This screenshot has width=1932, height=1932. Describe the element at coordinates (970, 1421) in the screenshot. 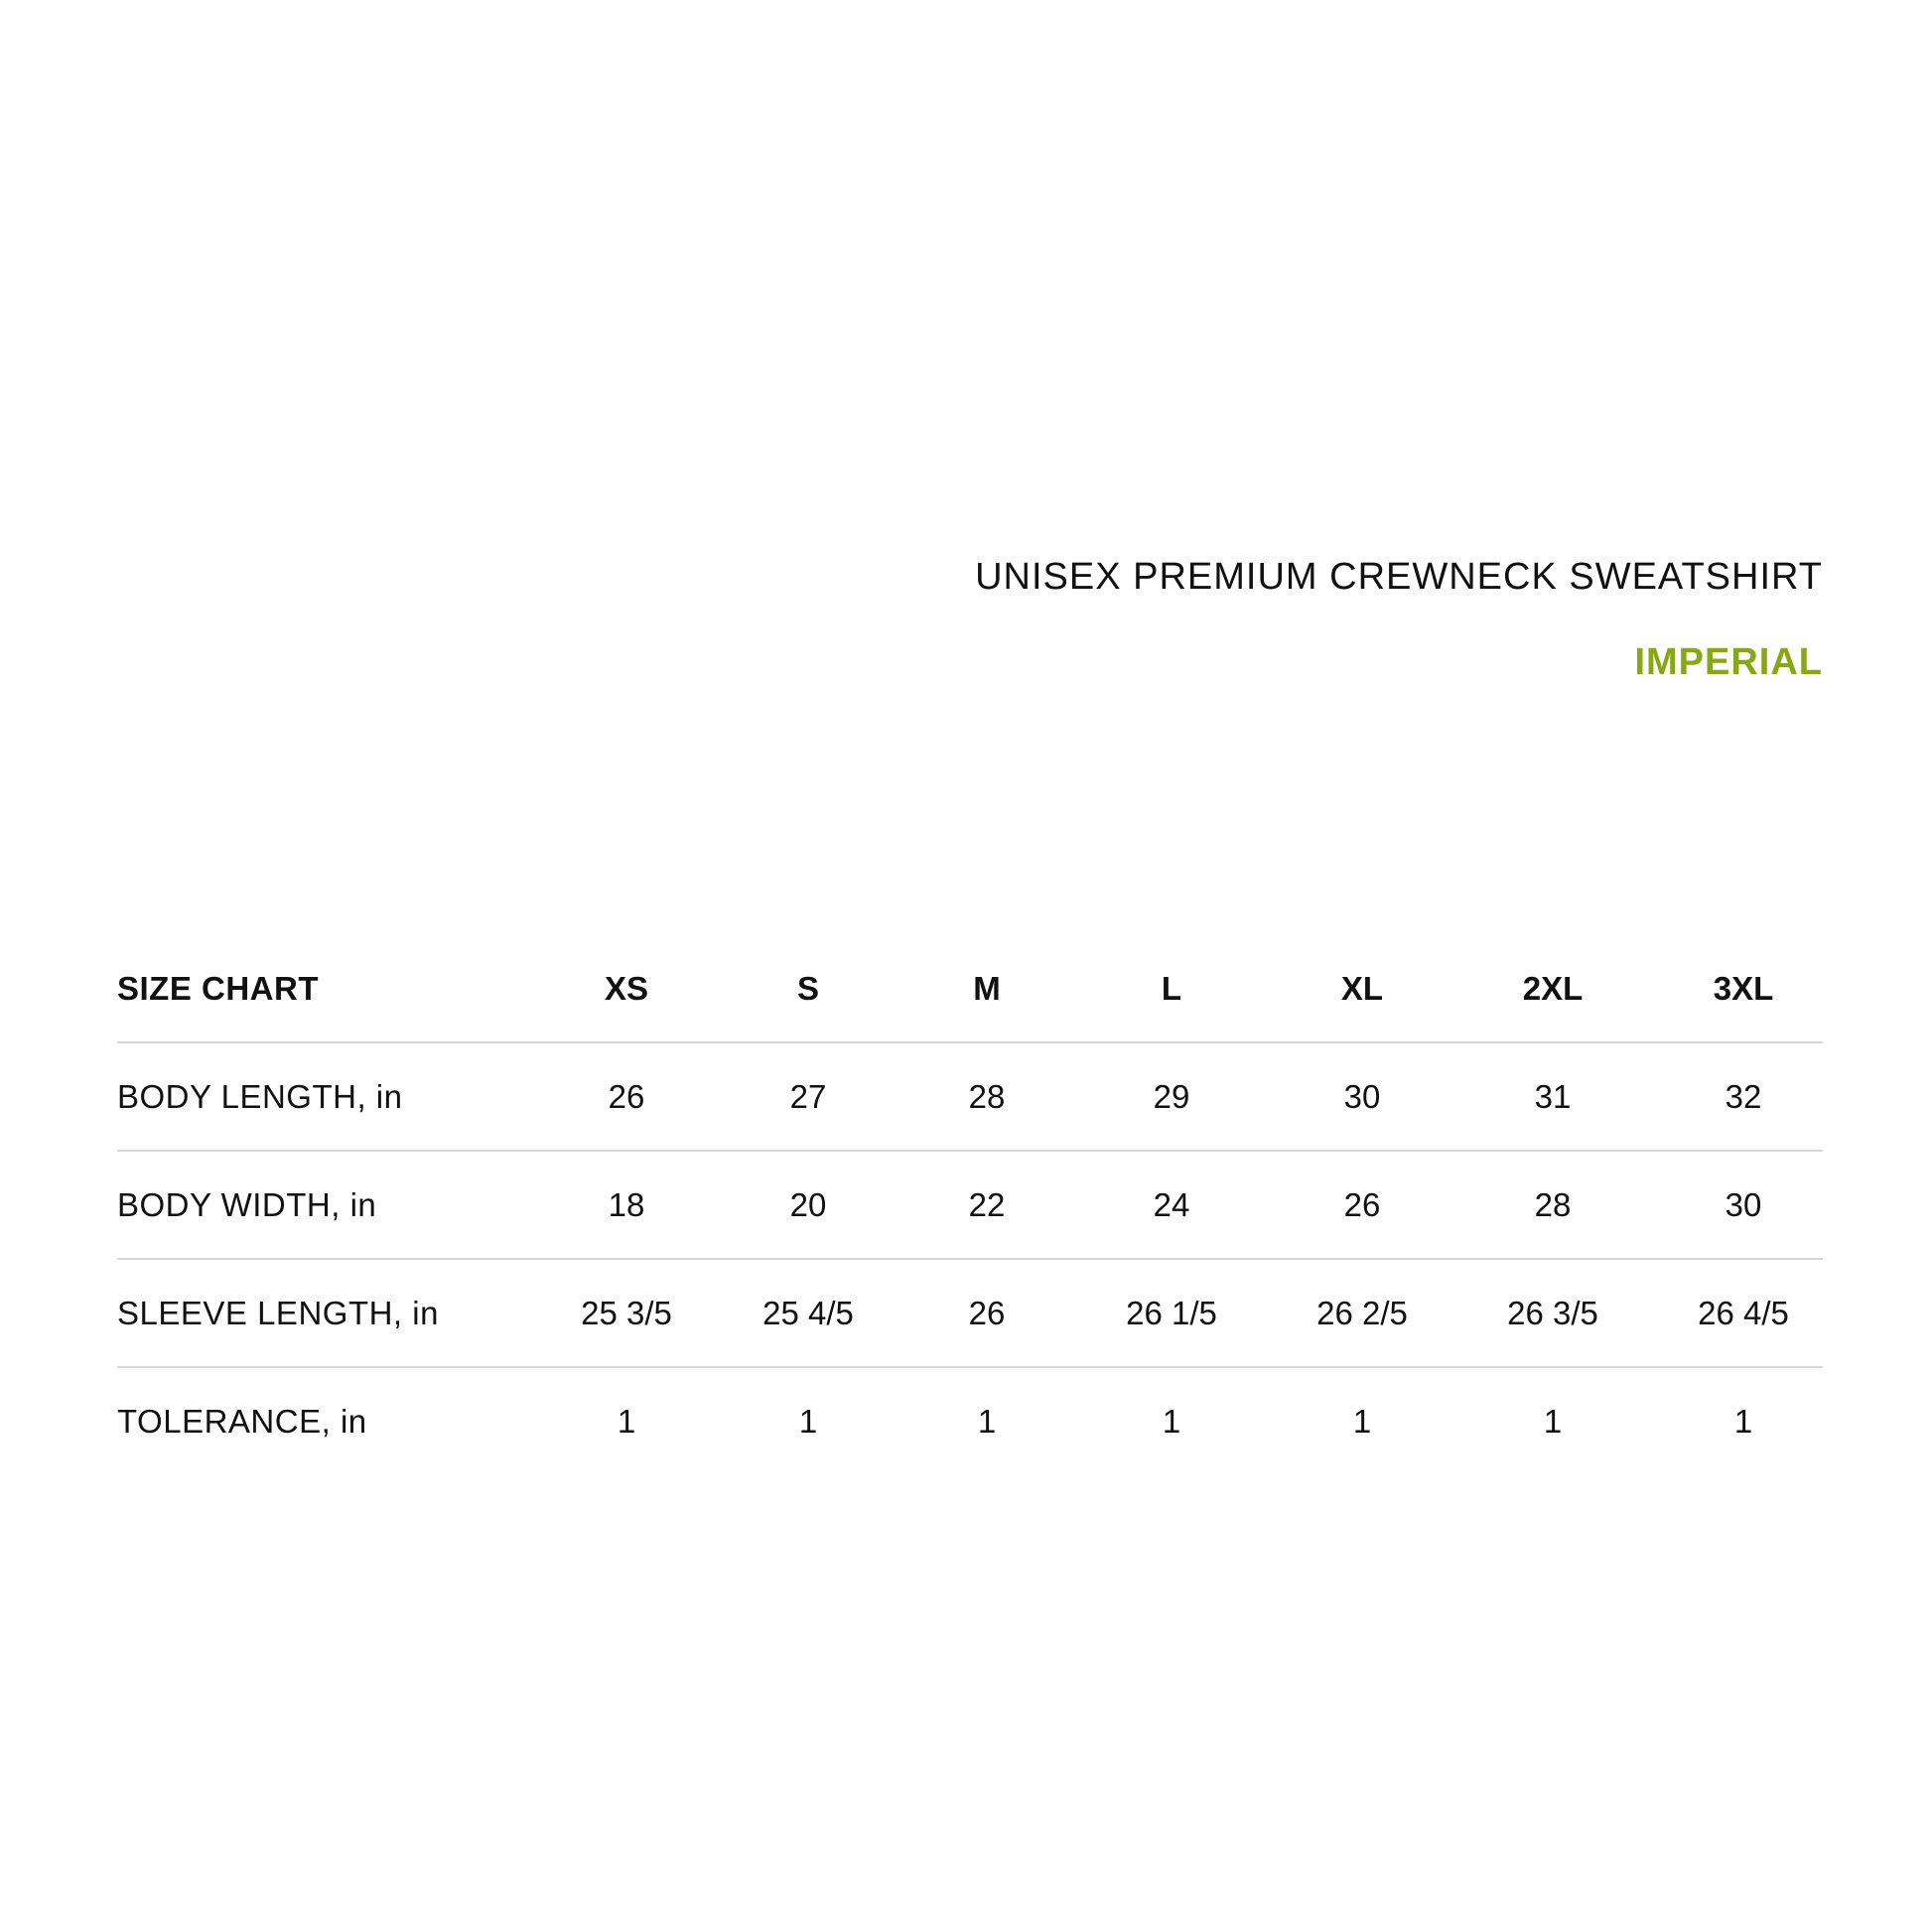

I see `table-row: TOLERANCE, in 1 1 1 1 1 1 1` at that location.